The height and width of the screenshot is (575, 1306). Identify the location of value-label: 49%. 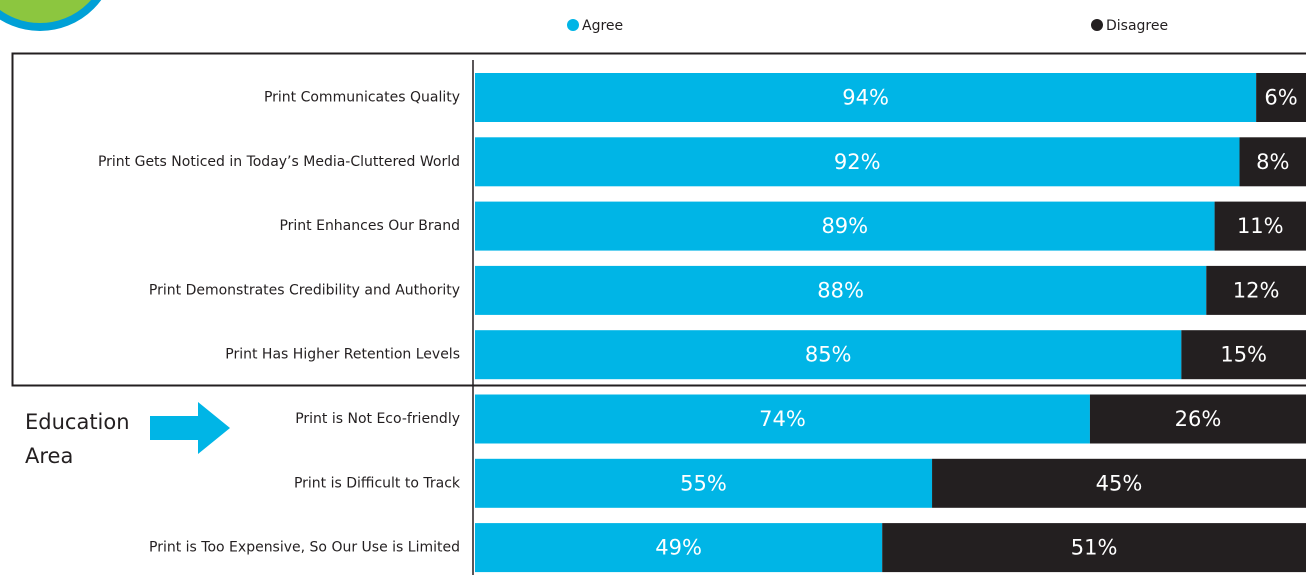
(678, 548).